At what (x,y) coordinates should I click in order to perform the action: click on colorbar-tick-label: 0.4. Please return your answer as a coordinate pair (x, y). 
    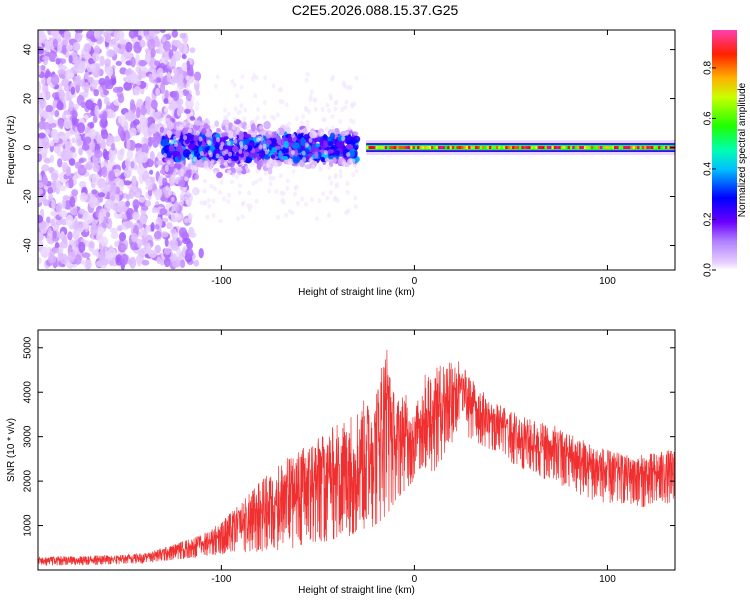
    Looking at the image, I should click on (708, 169).